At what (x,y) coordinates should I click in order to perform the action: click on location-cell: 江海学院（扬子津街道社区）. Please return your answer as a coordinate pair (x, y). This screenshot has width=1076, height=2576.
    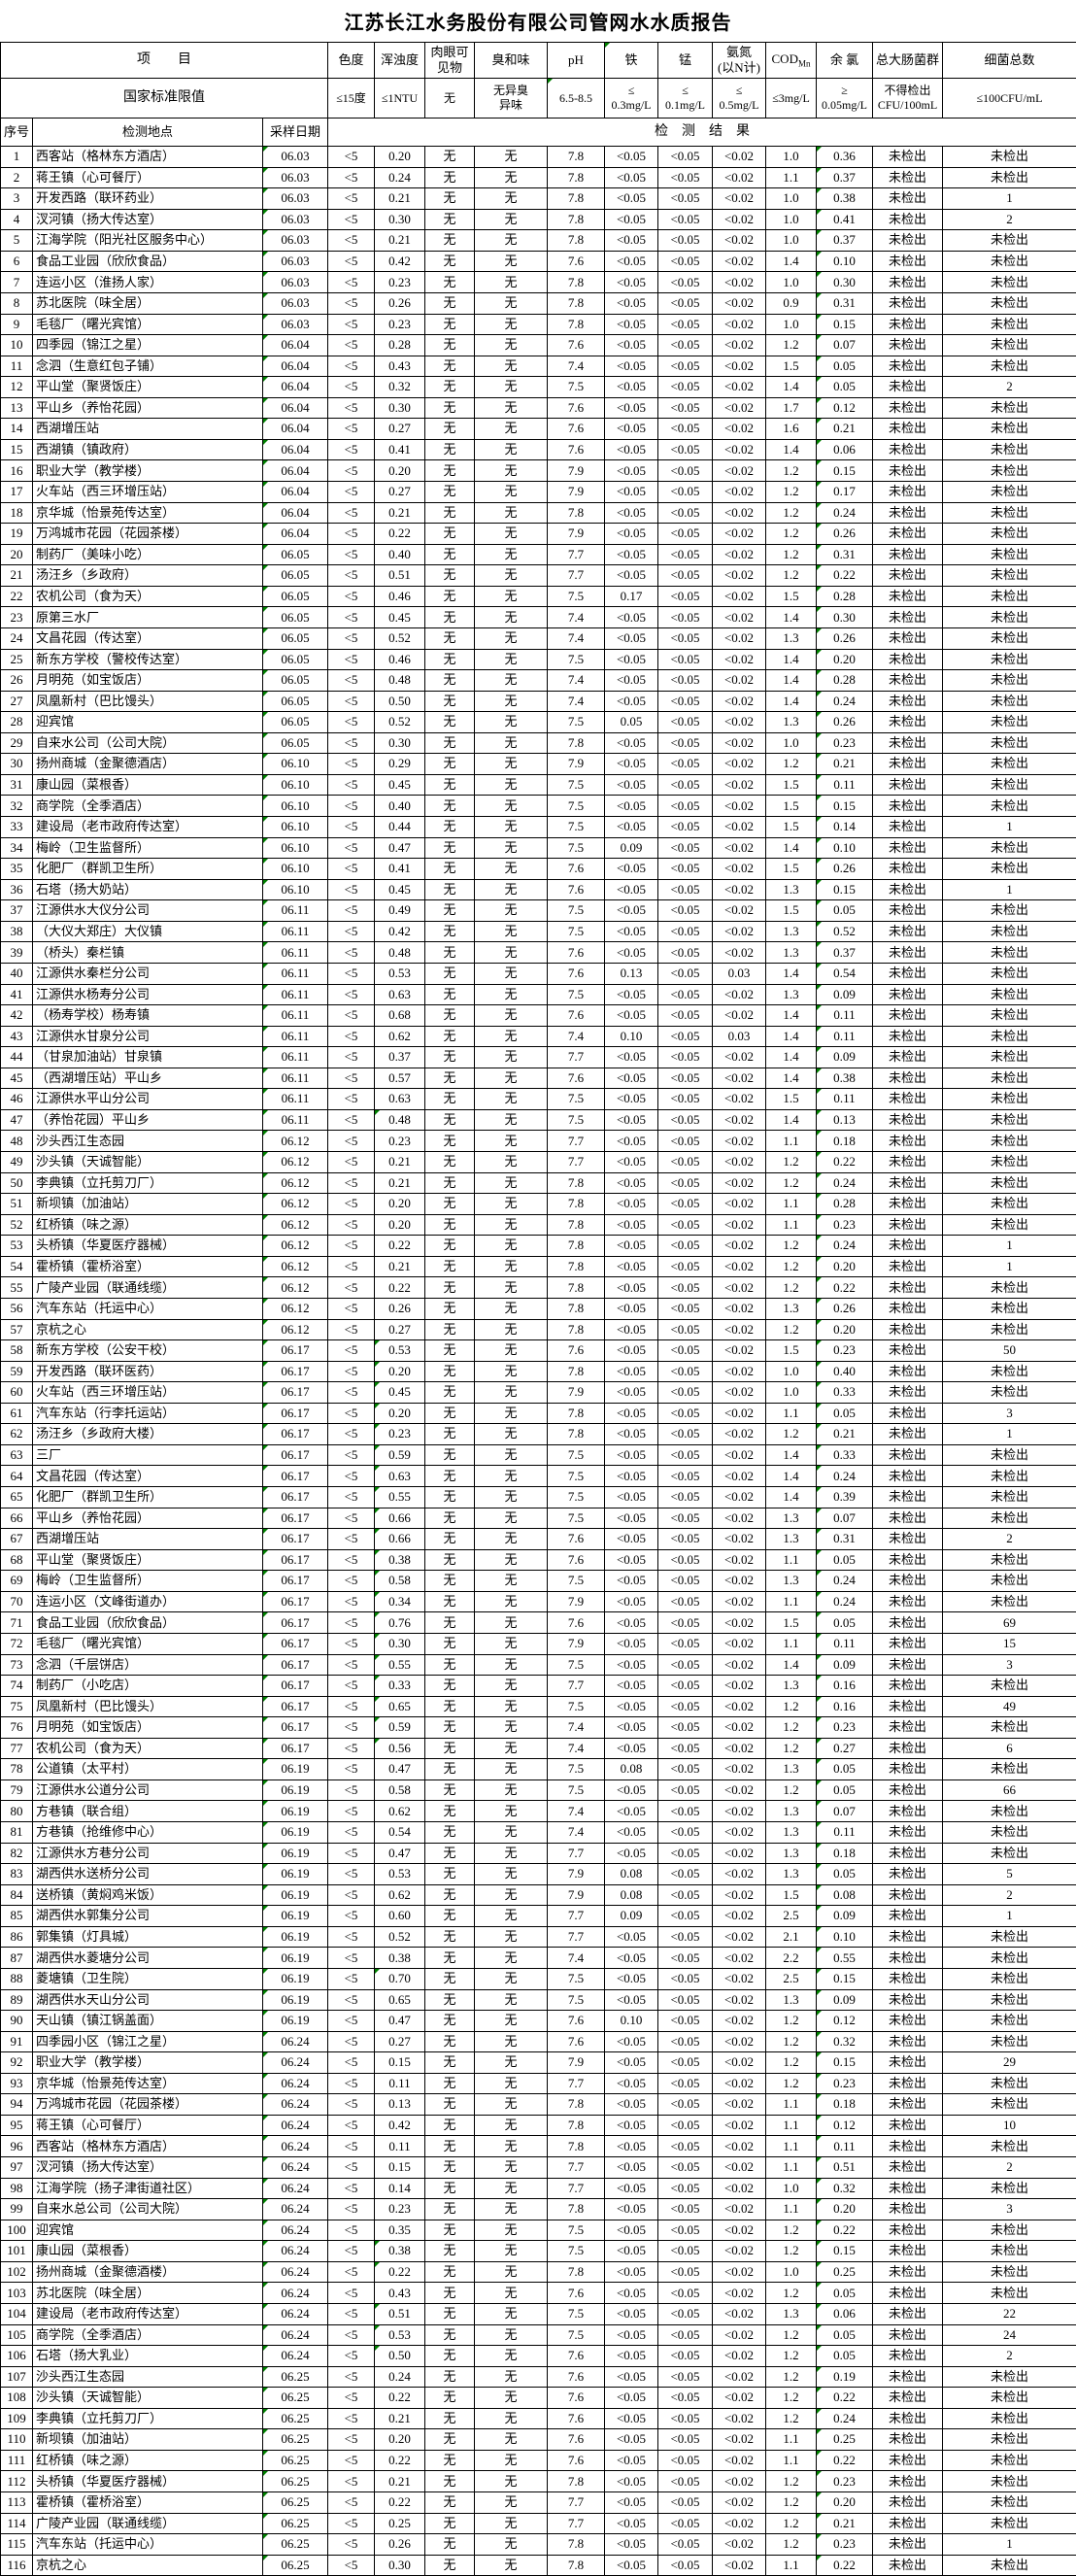
    Looking at the image, I should click on (147, 2188).